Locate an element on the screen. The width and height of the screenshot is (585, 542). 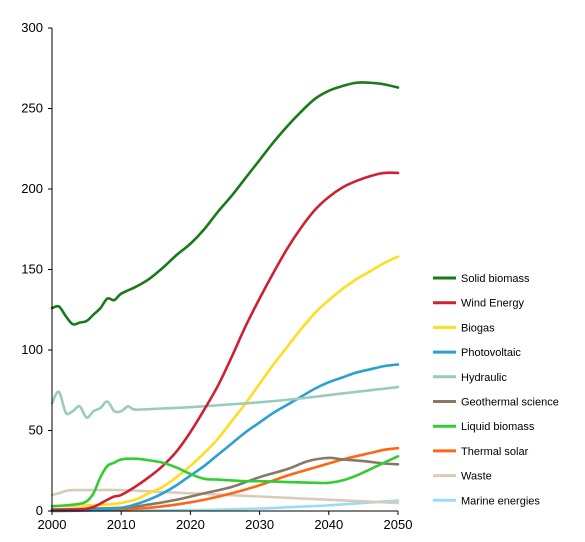
x-tick-label: 2010 is located at coordinates (121, 524).